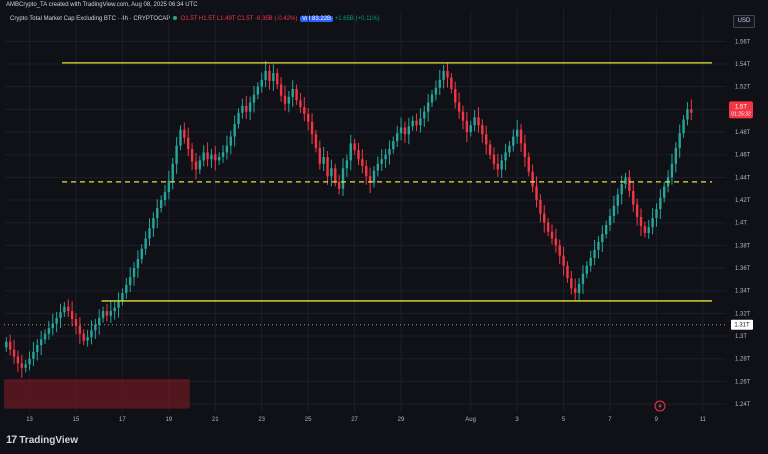 This screenshot has height=454, width=768. Describe the element at coordinates (124, 19) in the screenshot. I see `interval-label: 4h` at that location.